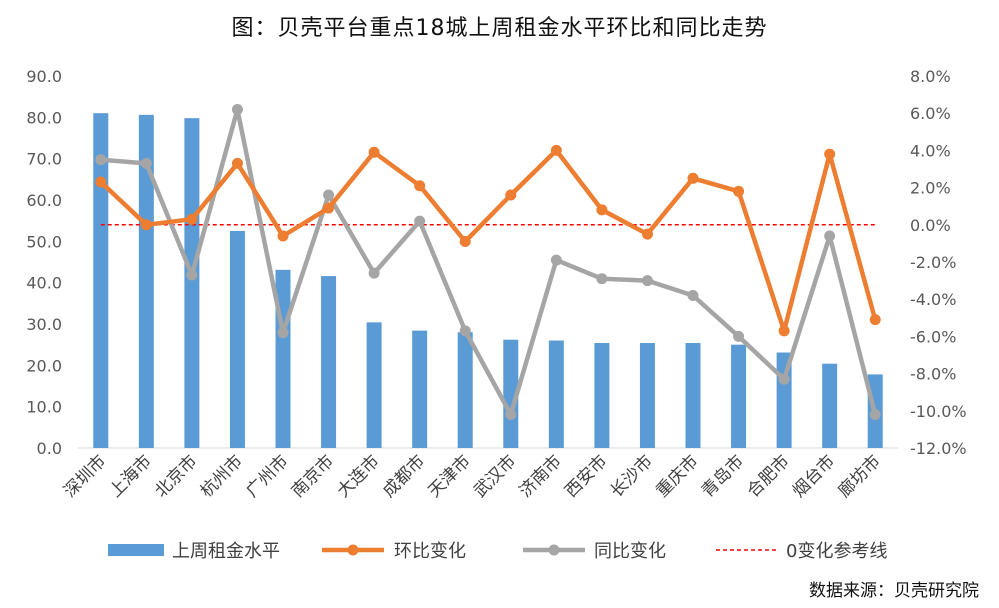  Describe the element at coordinates (313, 476) in the screenshot. I see `category-label: 南京市` at that location.